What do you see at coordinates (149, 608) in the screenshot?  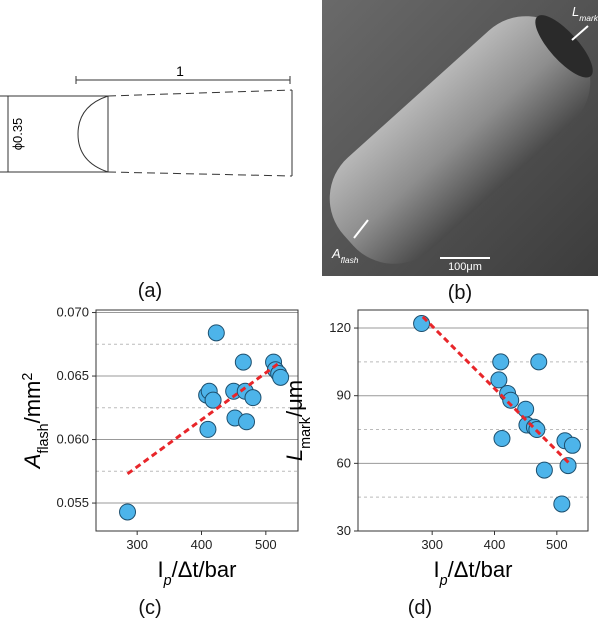 I see `caption: (c)` at bounding box center [149, 608].